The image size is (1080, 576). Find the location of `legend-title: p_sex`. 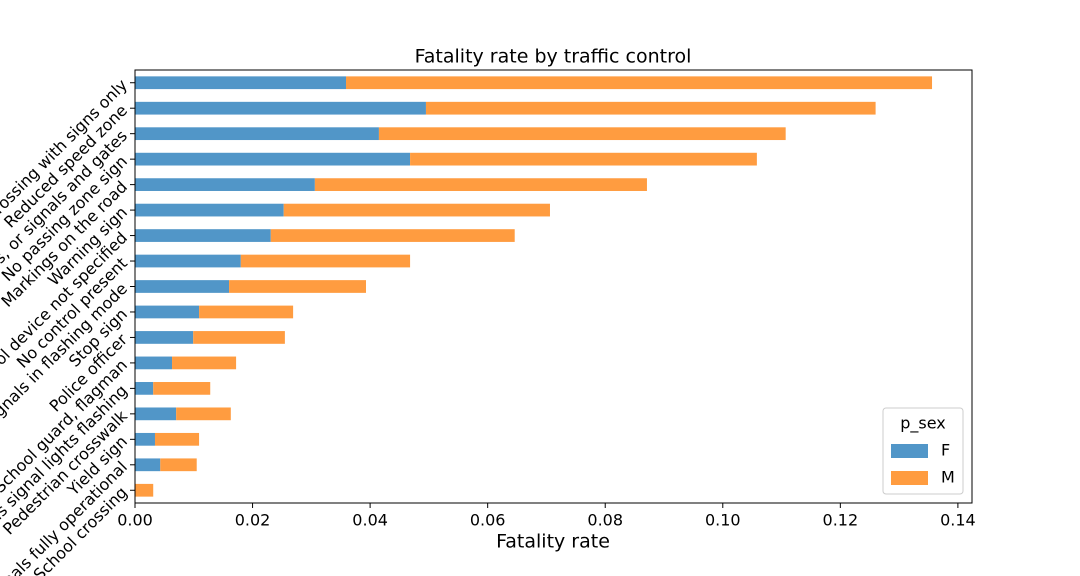

legend-title: p_sex is located at coordinates (923, 424).